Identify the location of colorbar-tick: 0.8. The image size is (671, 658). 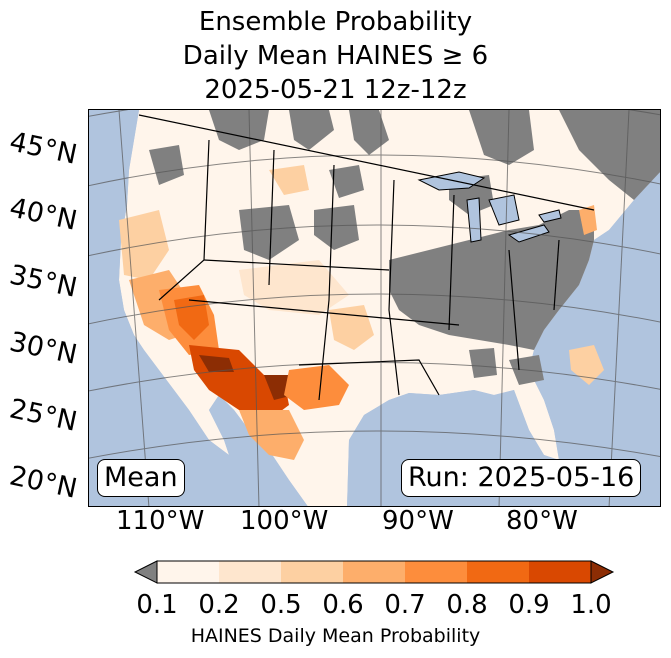
(467, 605).